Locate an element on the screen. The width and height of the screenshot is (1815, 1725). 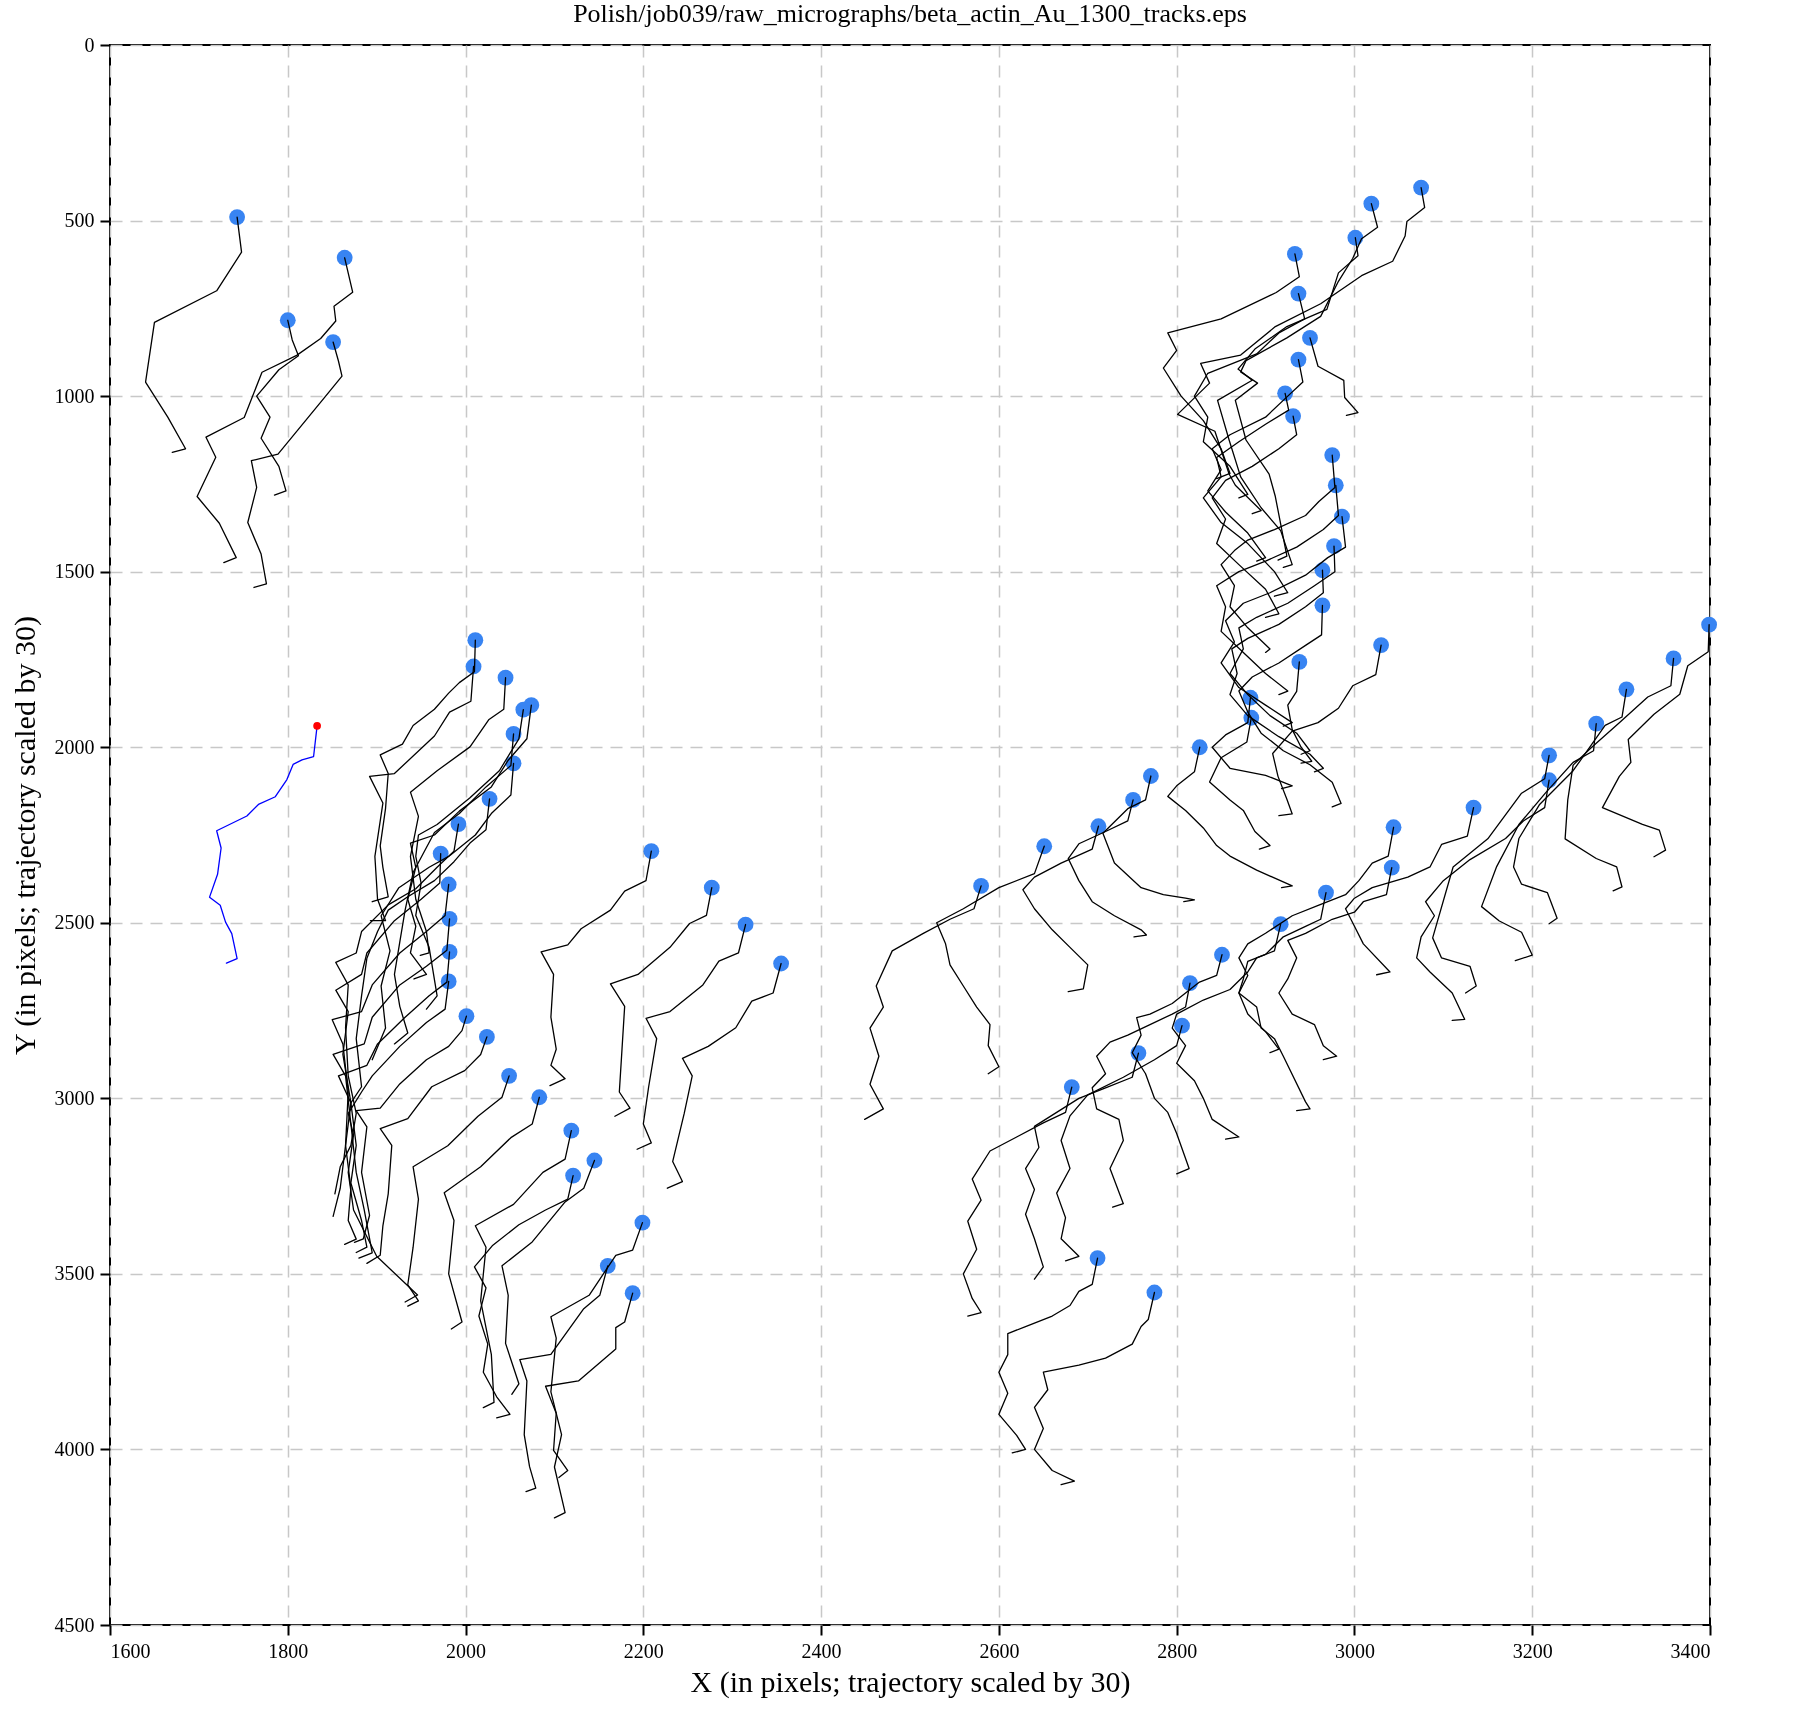
x-tick-label: 1800 is located at coordinates (288, 1650).